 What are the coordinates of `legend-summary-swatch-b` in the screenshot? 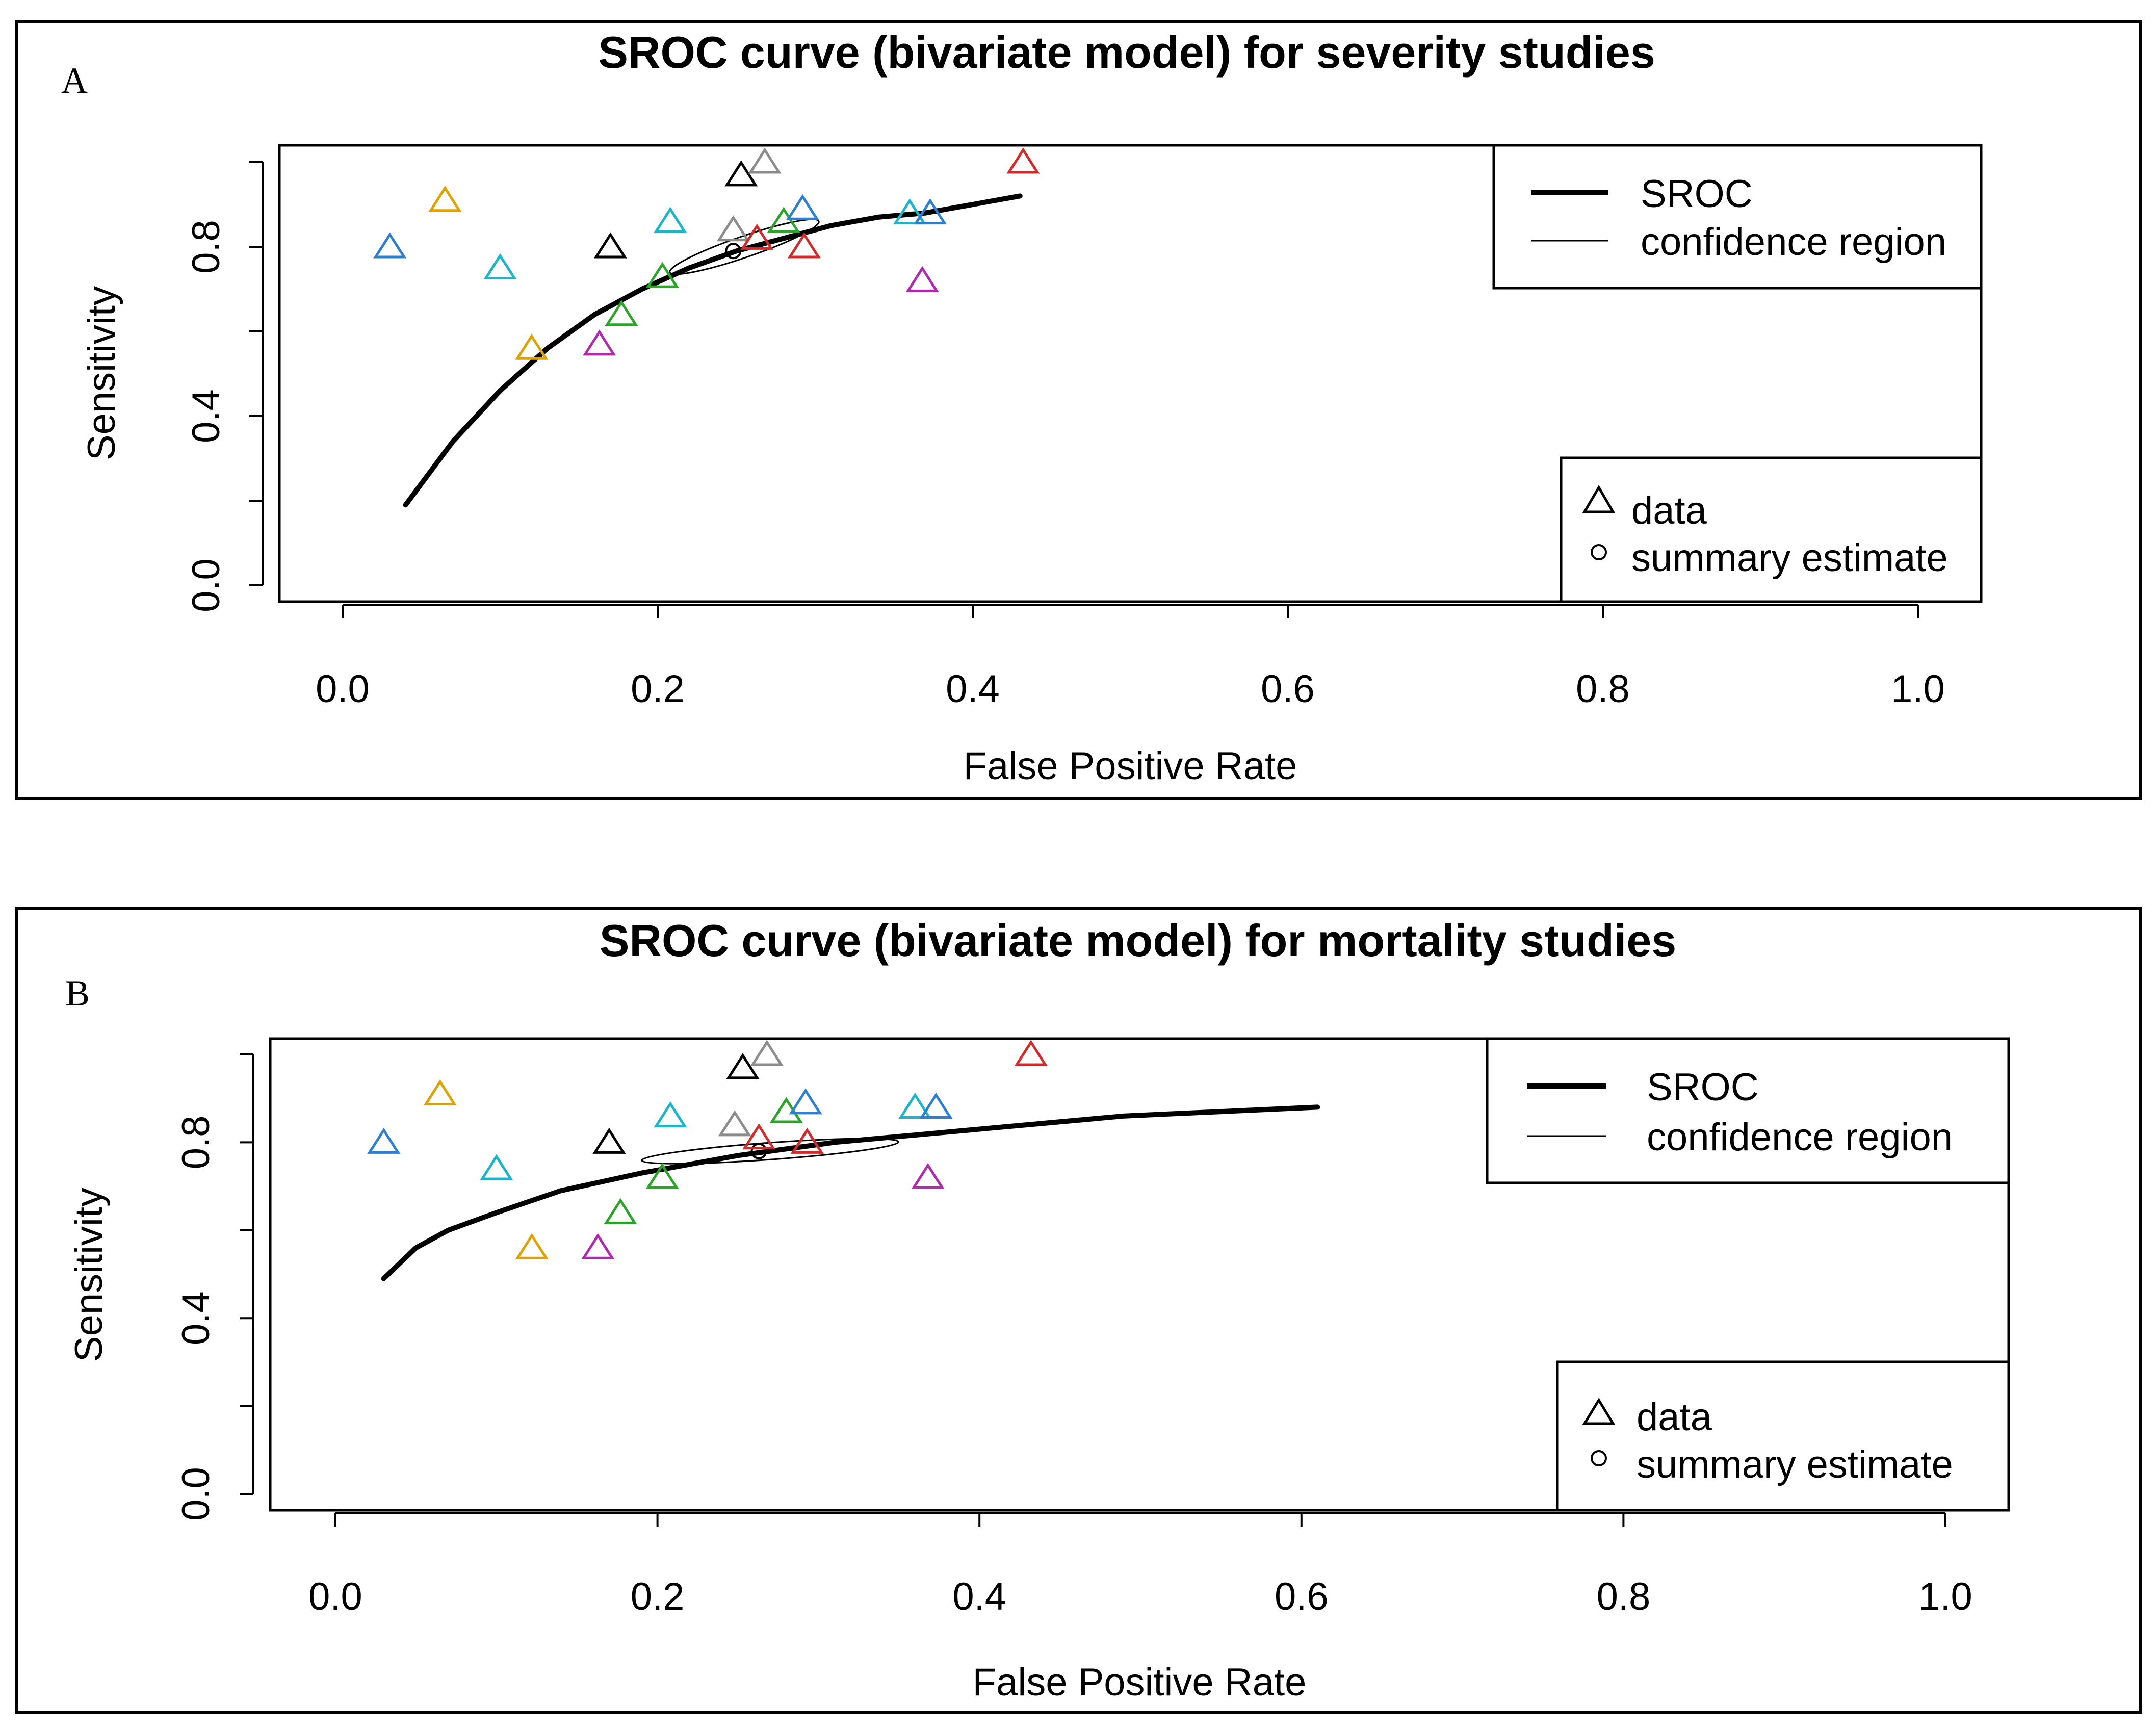 It's located at (1599, 1458).